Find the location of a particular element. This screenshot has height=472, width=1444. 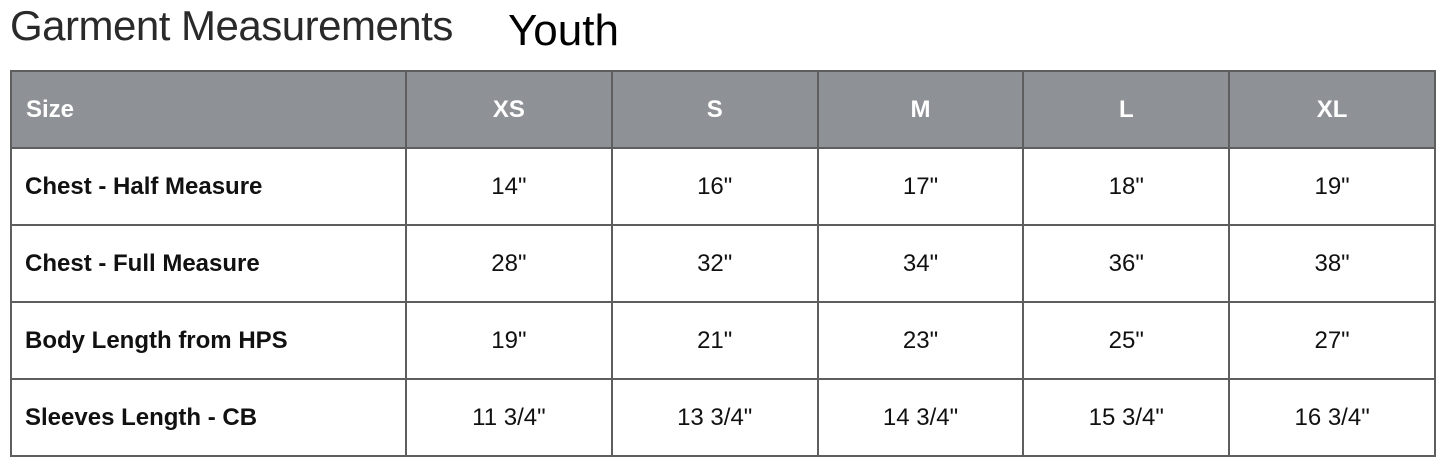

row-label: Chest - Full Measure is located at coordinates (208, 263).